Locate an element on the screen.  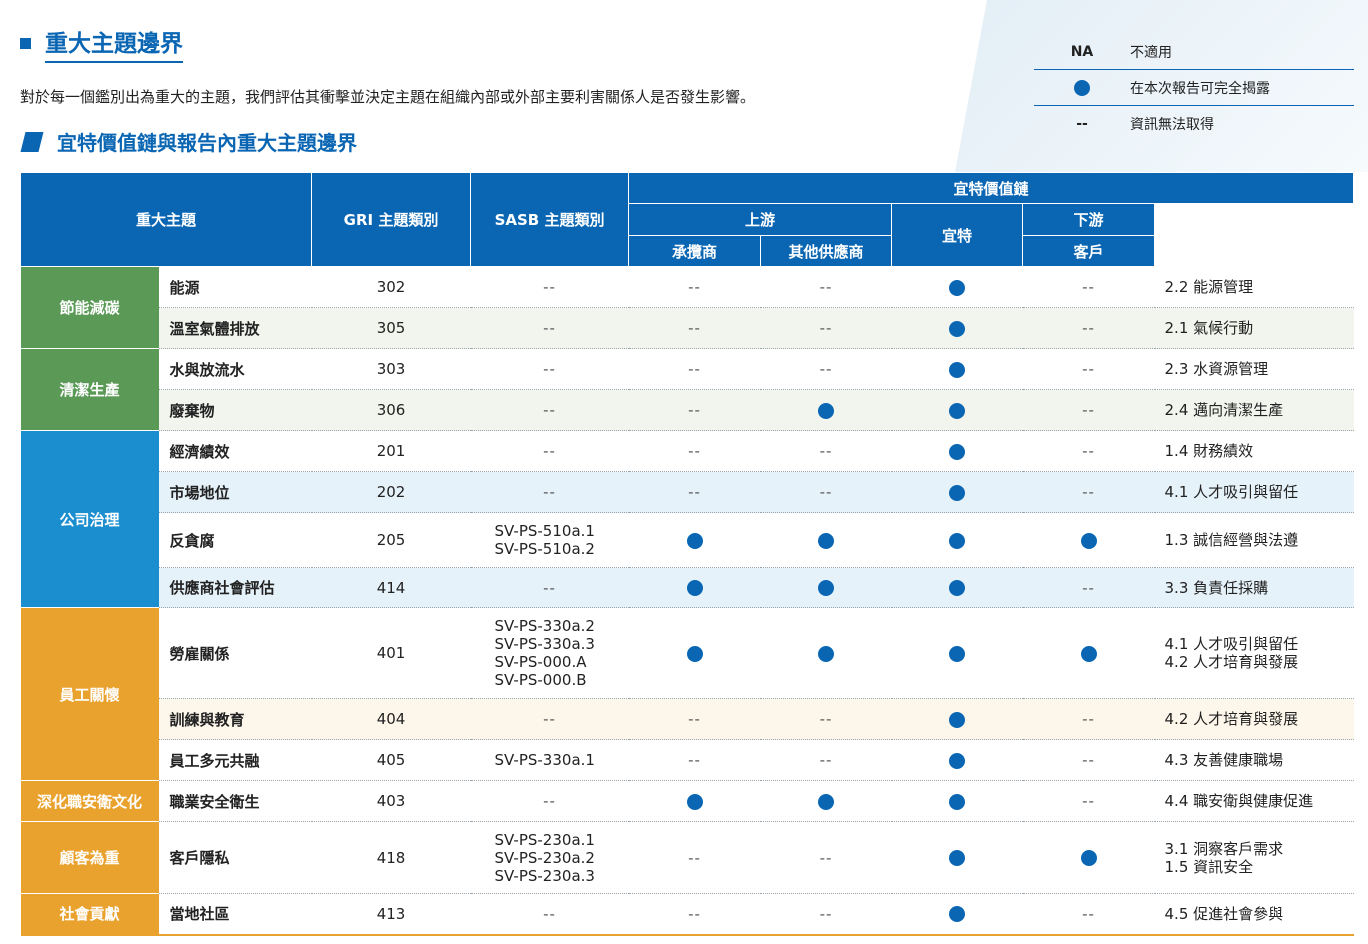
gri-cell: 305 is located at coordinates (391, 328).